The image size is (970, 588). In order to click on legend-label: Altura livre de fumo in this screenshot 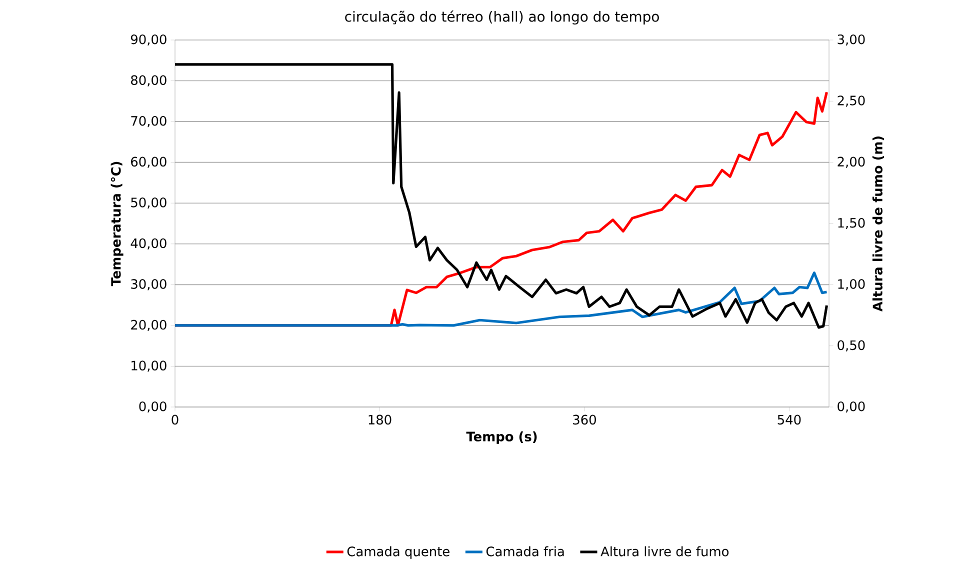, I will do `click(664, 551)`.